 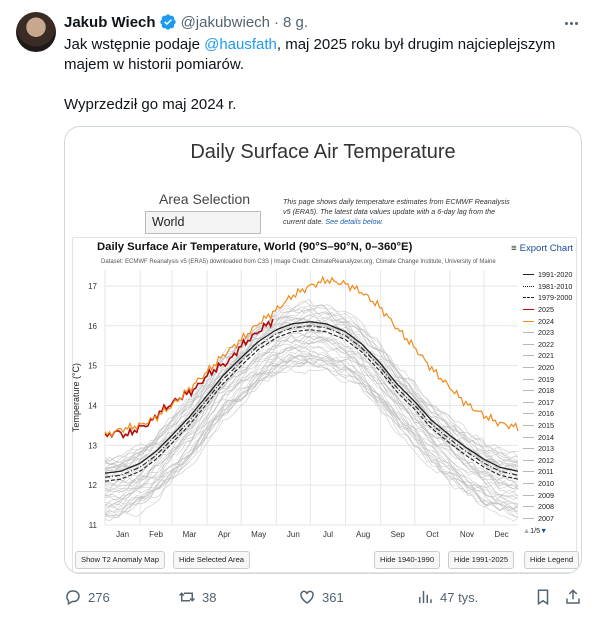 I want to click on y-tick-label: 14, so click(x=92, y=405).